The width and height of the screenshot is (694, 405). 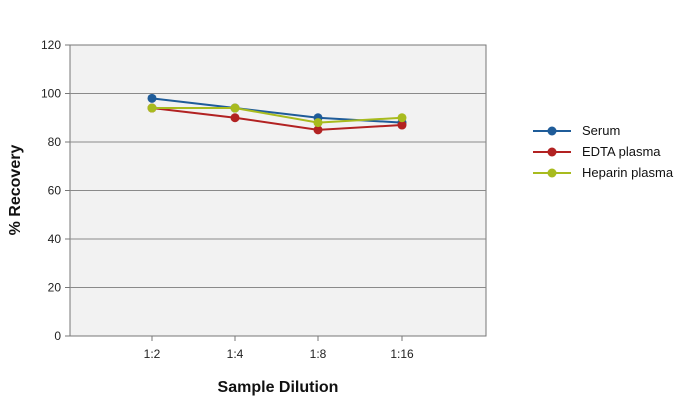 I want to click on series-layer, so click(x=277, y=114).